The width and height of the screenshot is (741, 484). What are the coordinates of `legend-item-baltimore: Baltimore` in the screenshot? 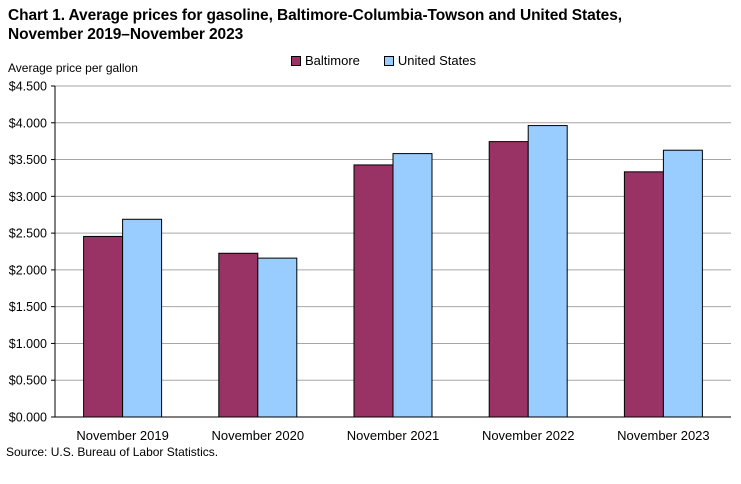 It's located at (325, 60).